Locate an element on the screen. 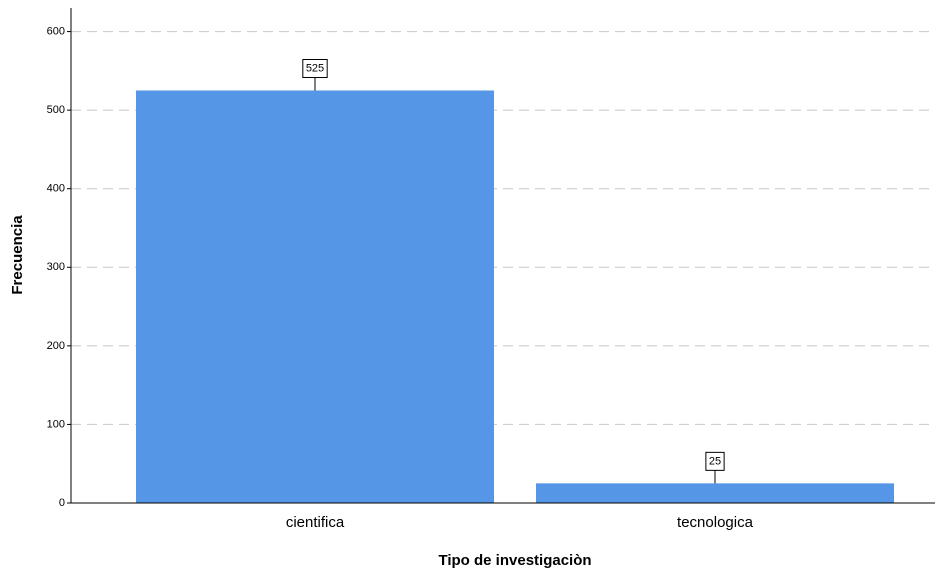 This screenshot has width=950, height=575. y-tick-label: 300 is located at coordinates (56, 267).